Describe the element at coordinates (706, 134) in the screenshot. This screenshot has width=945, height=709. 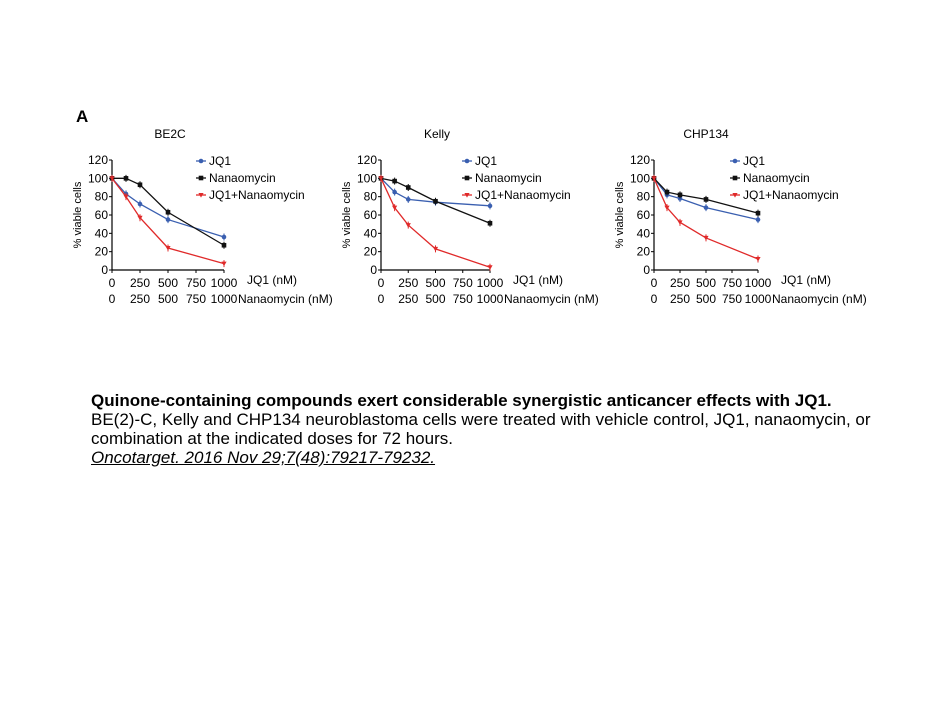
I see `chart-2-title: CHP134` at that location.